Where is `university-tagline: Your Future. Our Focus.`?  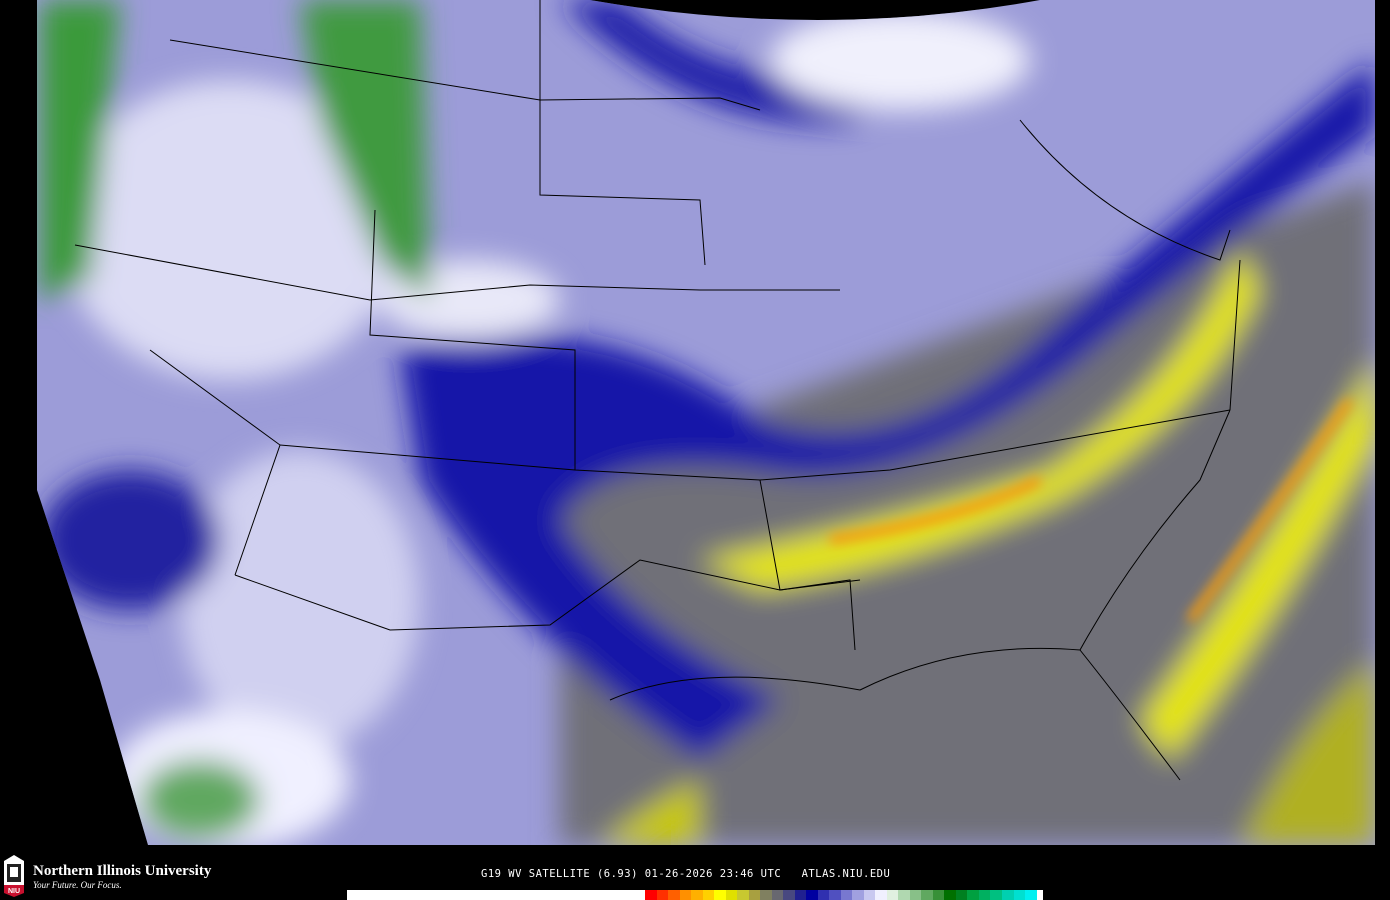
university-tagline: Your Future. Our Focus. is located at coordinates (77, 885).